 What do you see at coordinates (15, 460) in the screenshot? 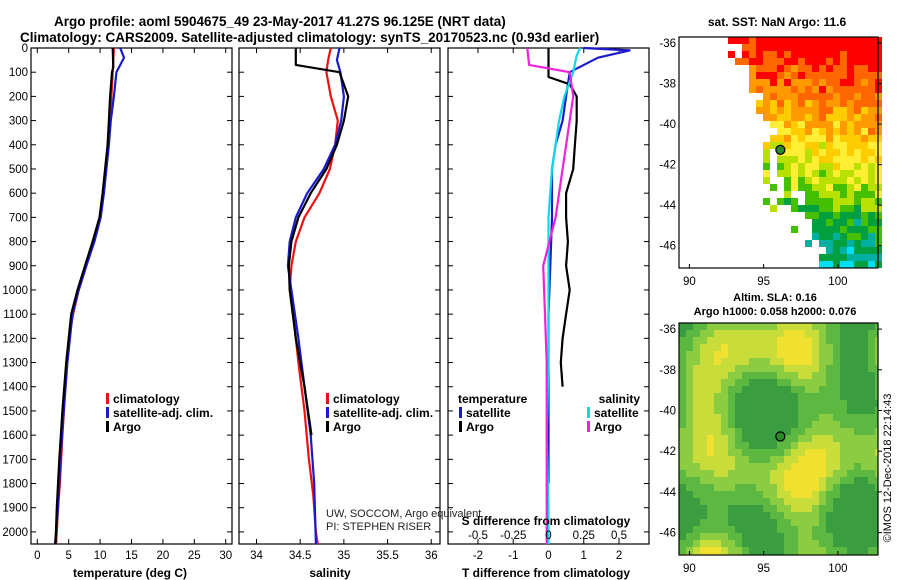
I see `y-tick-label: 1700` at bounding box center [15, 460].